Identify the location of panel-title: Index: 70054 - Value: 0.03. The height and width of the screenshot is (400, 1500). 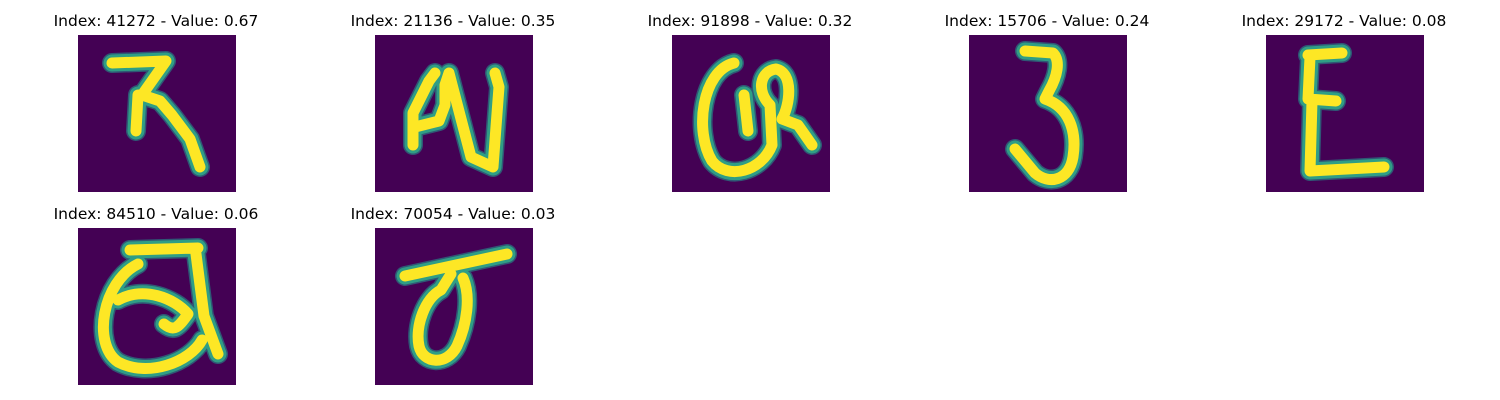
(453, 214).